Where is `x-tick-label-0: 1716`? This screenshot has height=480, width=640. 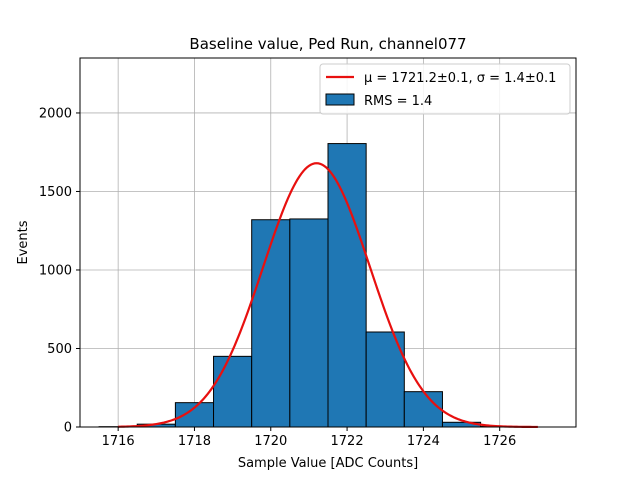 x-tick-label-0: 1716 is located at coordinates (118, 441).